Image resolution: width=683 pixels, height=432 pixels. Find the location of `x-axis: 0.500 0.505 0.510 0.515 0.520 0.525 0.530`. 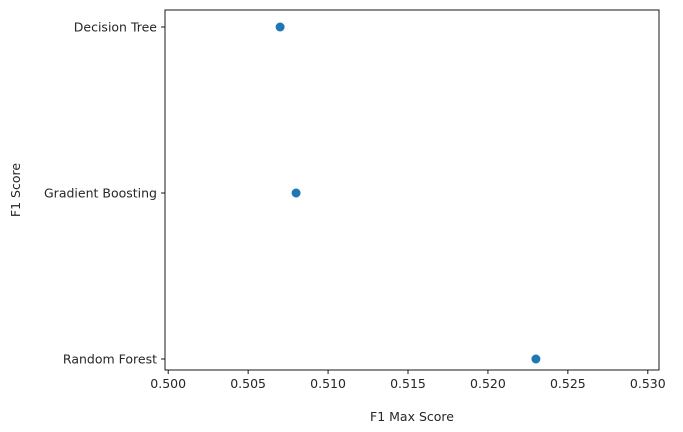

x-axis: 0.500 0.505 0.510 0.515 0.520 0.525 0.530 is located at coordinates (408, 380).